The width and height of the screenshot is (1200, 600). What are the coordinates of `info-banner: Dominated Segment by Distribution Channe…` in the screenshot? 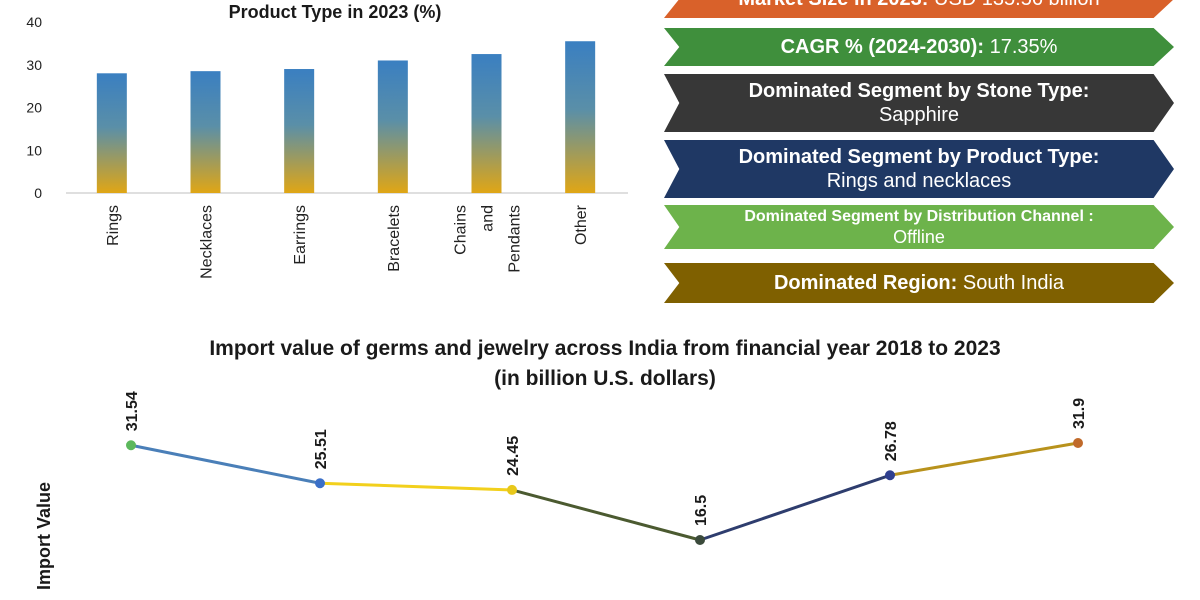 It's located at (919, 227).